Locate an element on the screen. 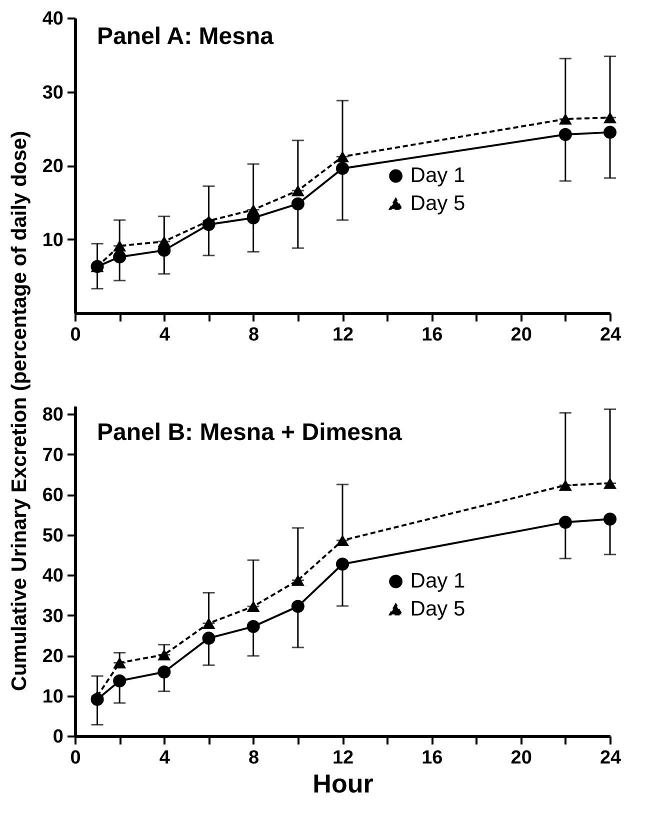 This screenshot has width=665, height=822. y-tick-label: 50 is located at coordinates (53, 535).